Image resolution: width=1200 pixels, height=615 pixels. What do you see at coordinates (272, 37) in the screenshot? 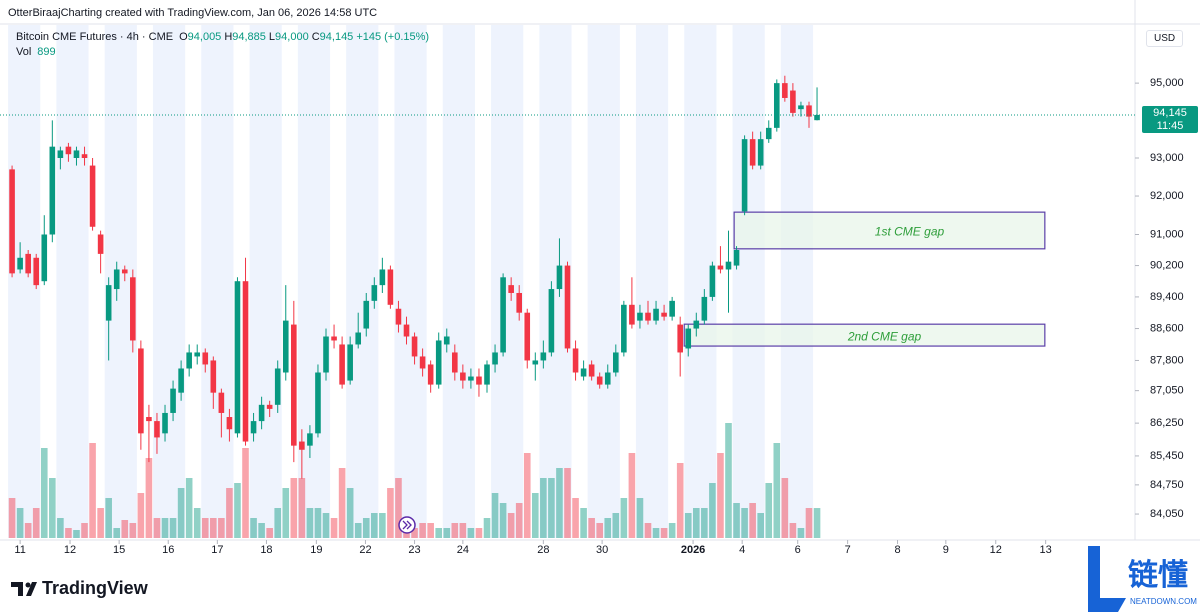
I see `ohlc-key: L` at bounding box center [272, 37].